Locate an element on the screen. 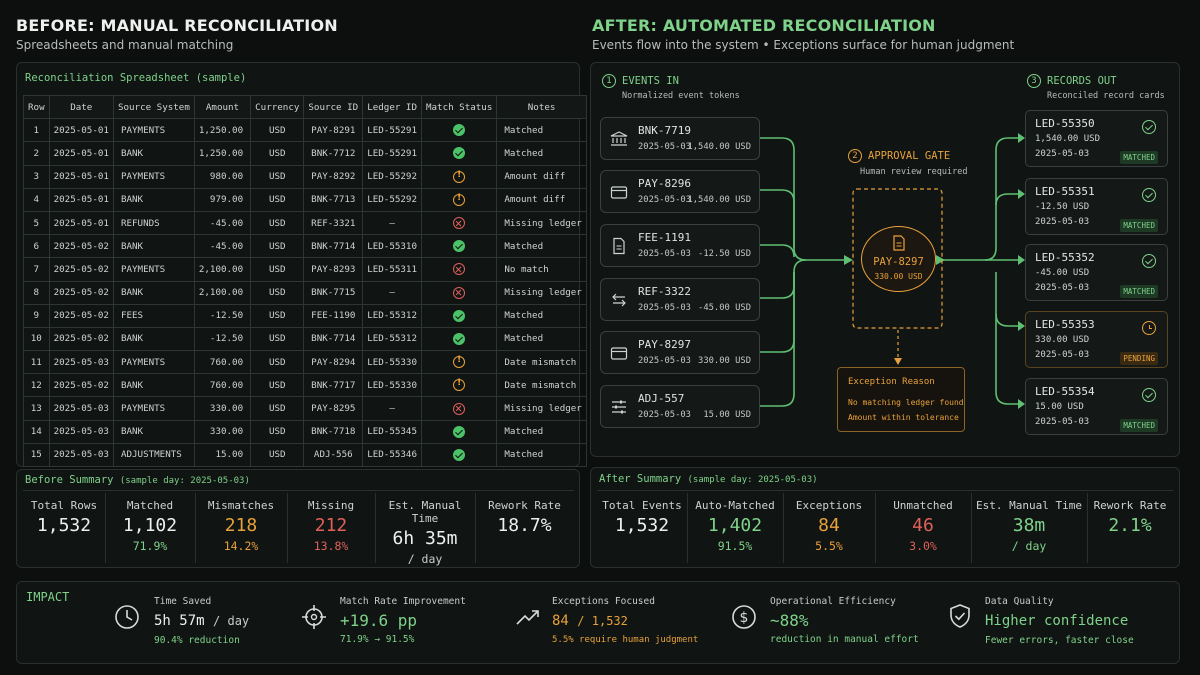 This screenshot has width=1200, height=675. record-id: LED-55354 is located at coordinates (1065, 391).